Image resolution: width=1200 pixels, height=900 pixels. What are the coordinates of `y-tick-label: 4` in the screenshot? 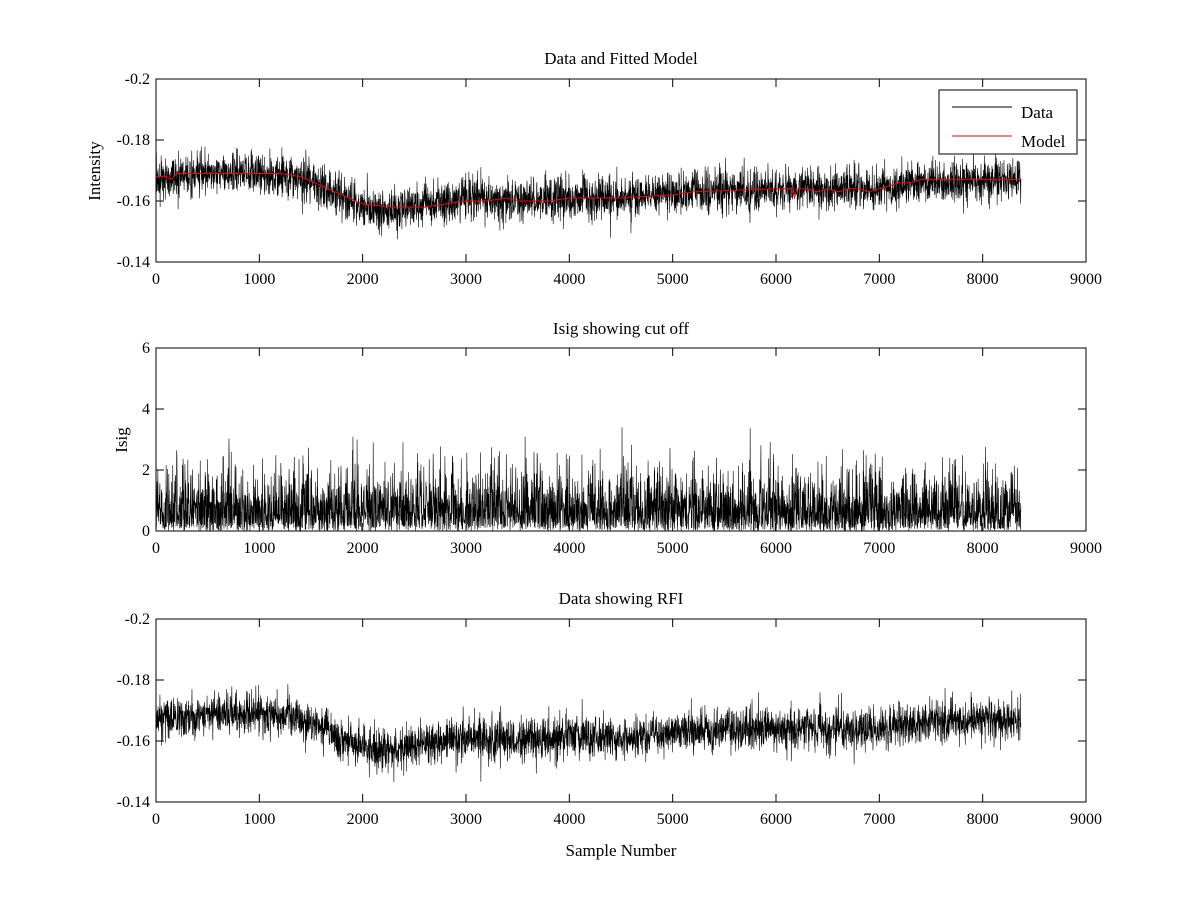 It's located at (146, 409).